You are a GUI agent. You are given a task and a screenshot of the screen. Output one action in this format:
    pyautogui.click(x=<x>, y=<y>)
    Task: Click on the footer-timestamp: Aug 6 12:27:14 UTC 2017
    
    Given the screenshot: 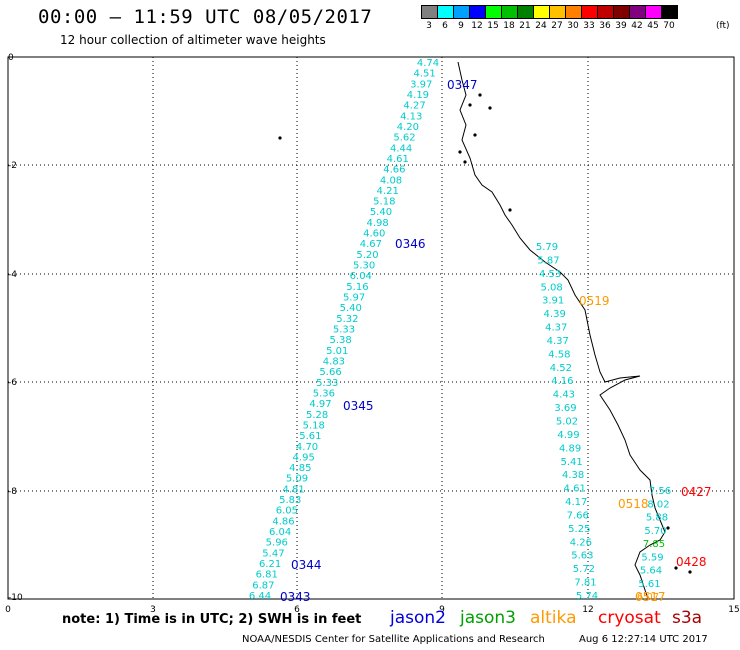 What is the action you would take?
    pyautogui.click(x=643, y=639)
    